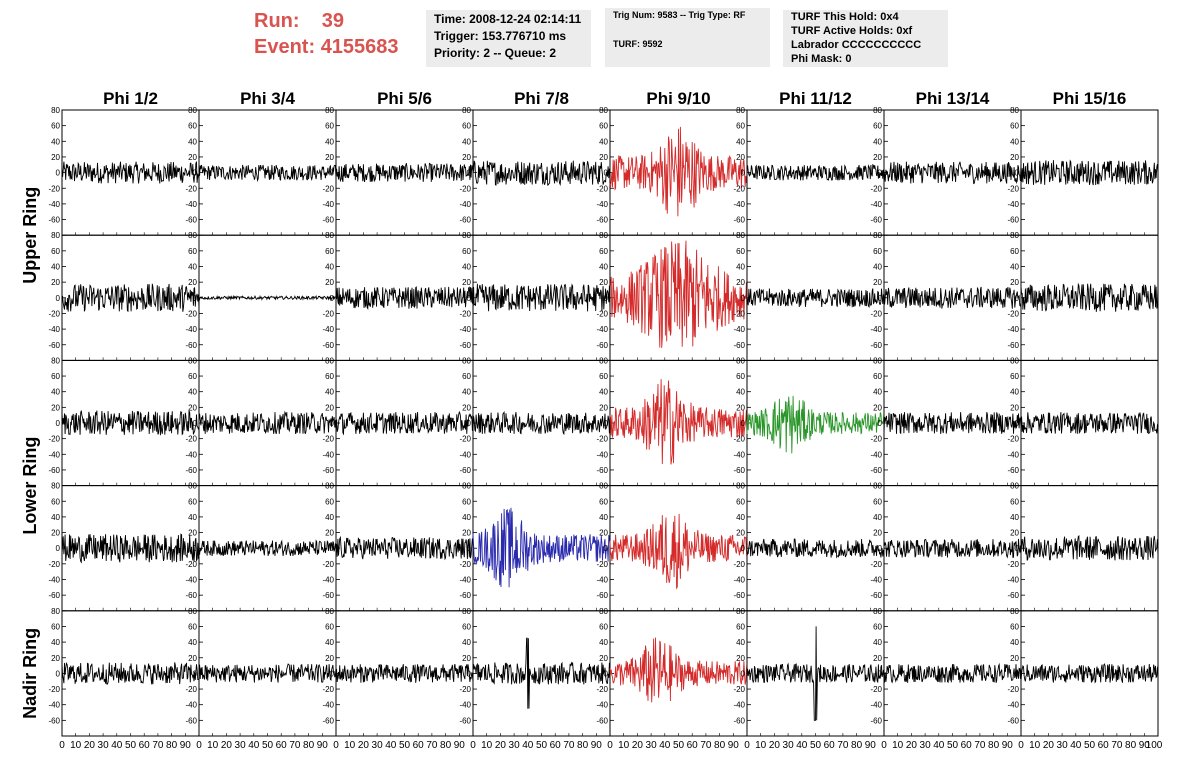 Image resolution: width=1196 pixels, height=772 pixels. Describe the element at coordinates (852, 31) in the screenshot. I see `turf-active-holds: TURF Active Holds: 0xf` at that location.